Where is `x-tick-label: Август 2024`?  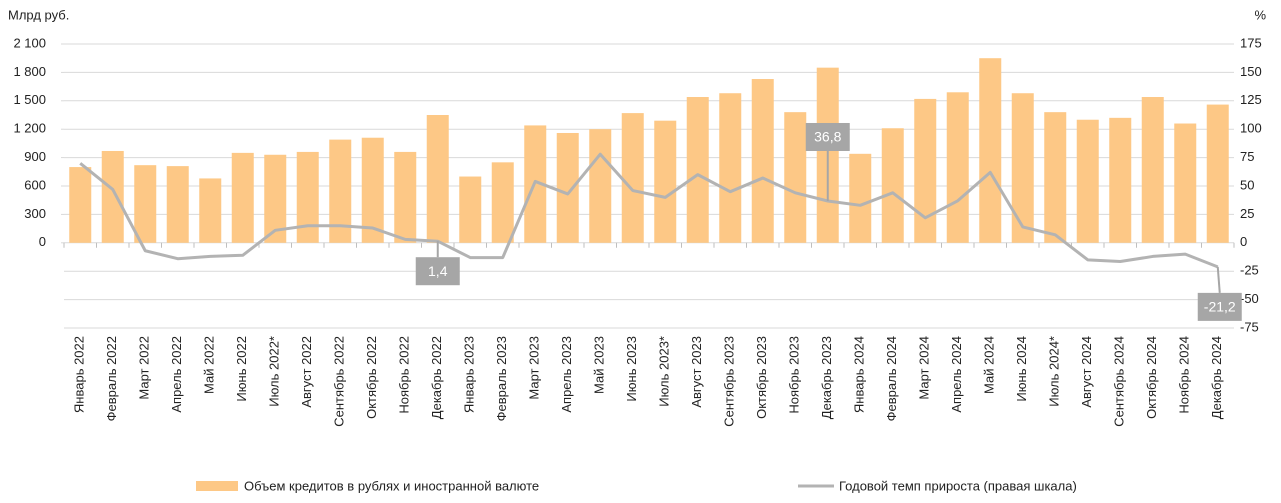
x-tick-label: Август 2024 is located at coordinates (1086, 372).